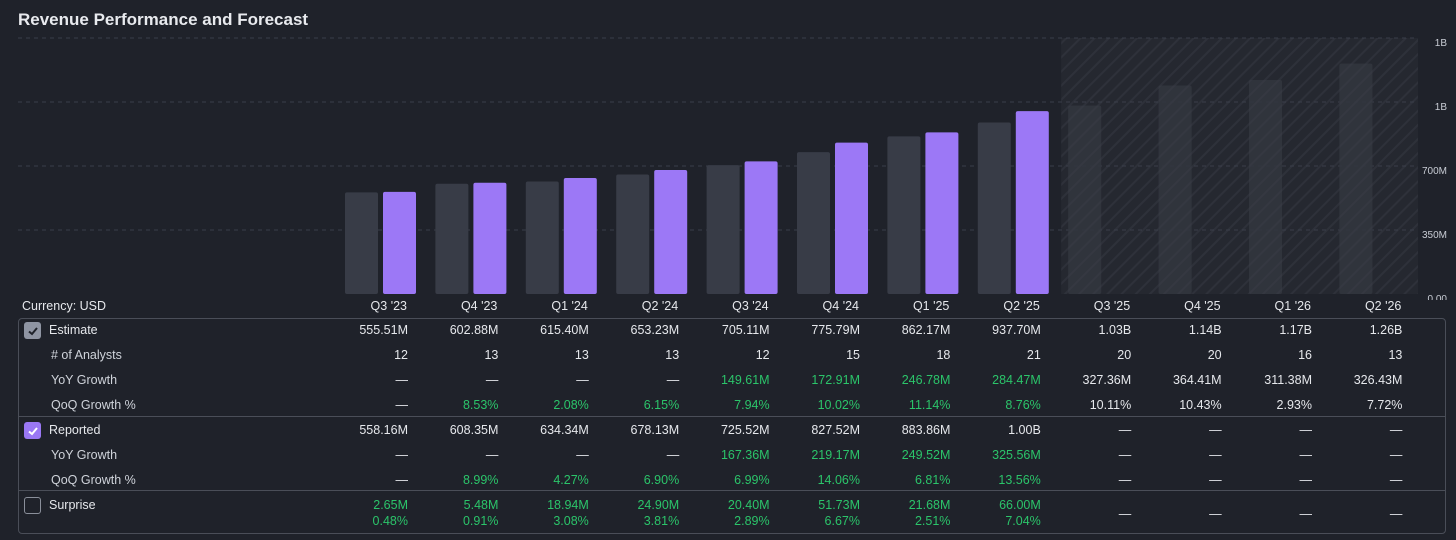 The height and width of the screenshot is (540, 1456). Describe the element at coordinates (1124, 355) in the screenshot. I see `analysts-count: 20` at that location.